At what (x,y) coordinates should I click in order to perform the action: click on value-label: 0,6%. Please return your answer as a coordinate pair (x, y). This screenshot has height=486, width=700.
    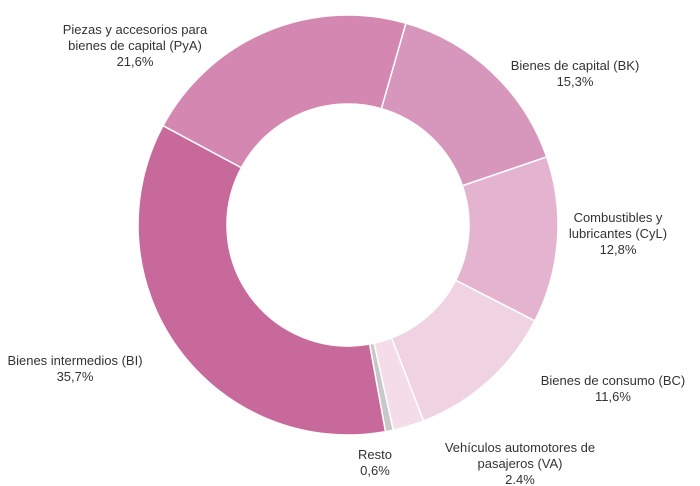
    Looking at the image, I should click on (375, 470).